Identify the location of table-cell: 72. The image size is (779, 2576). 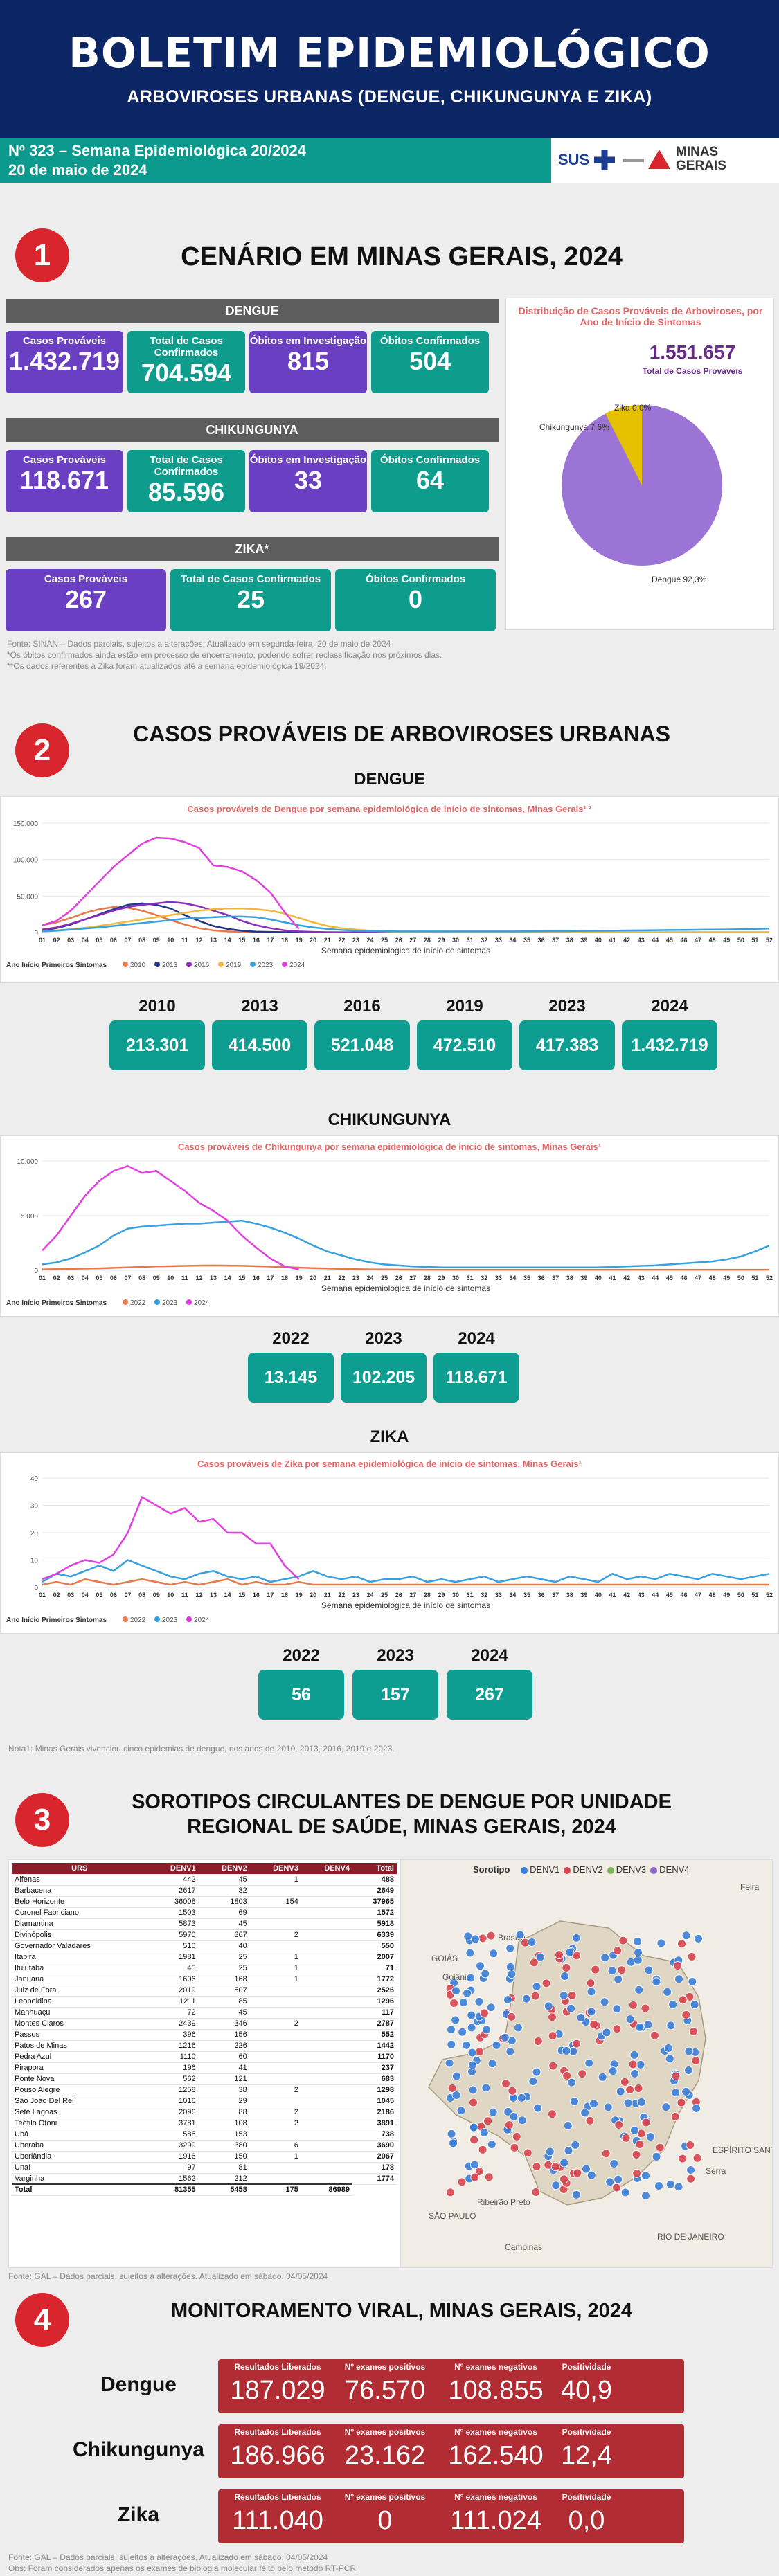
(173, 2013).